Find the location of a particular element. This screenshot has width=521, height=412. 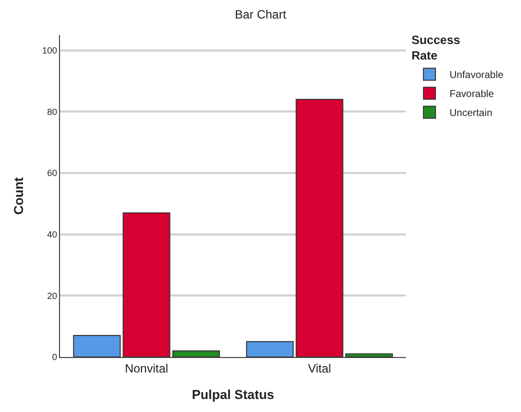

x-tick-label: Nonvital is located at coordinates (146, 368).